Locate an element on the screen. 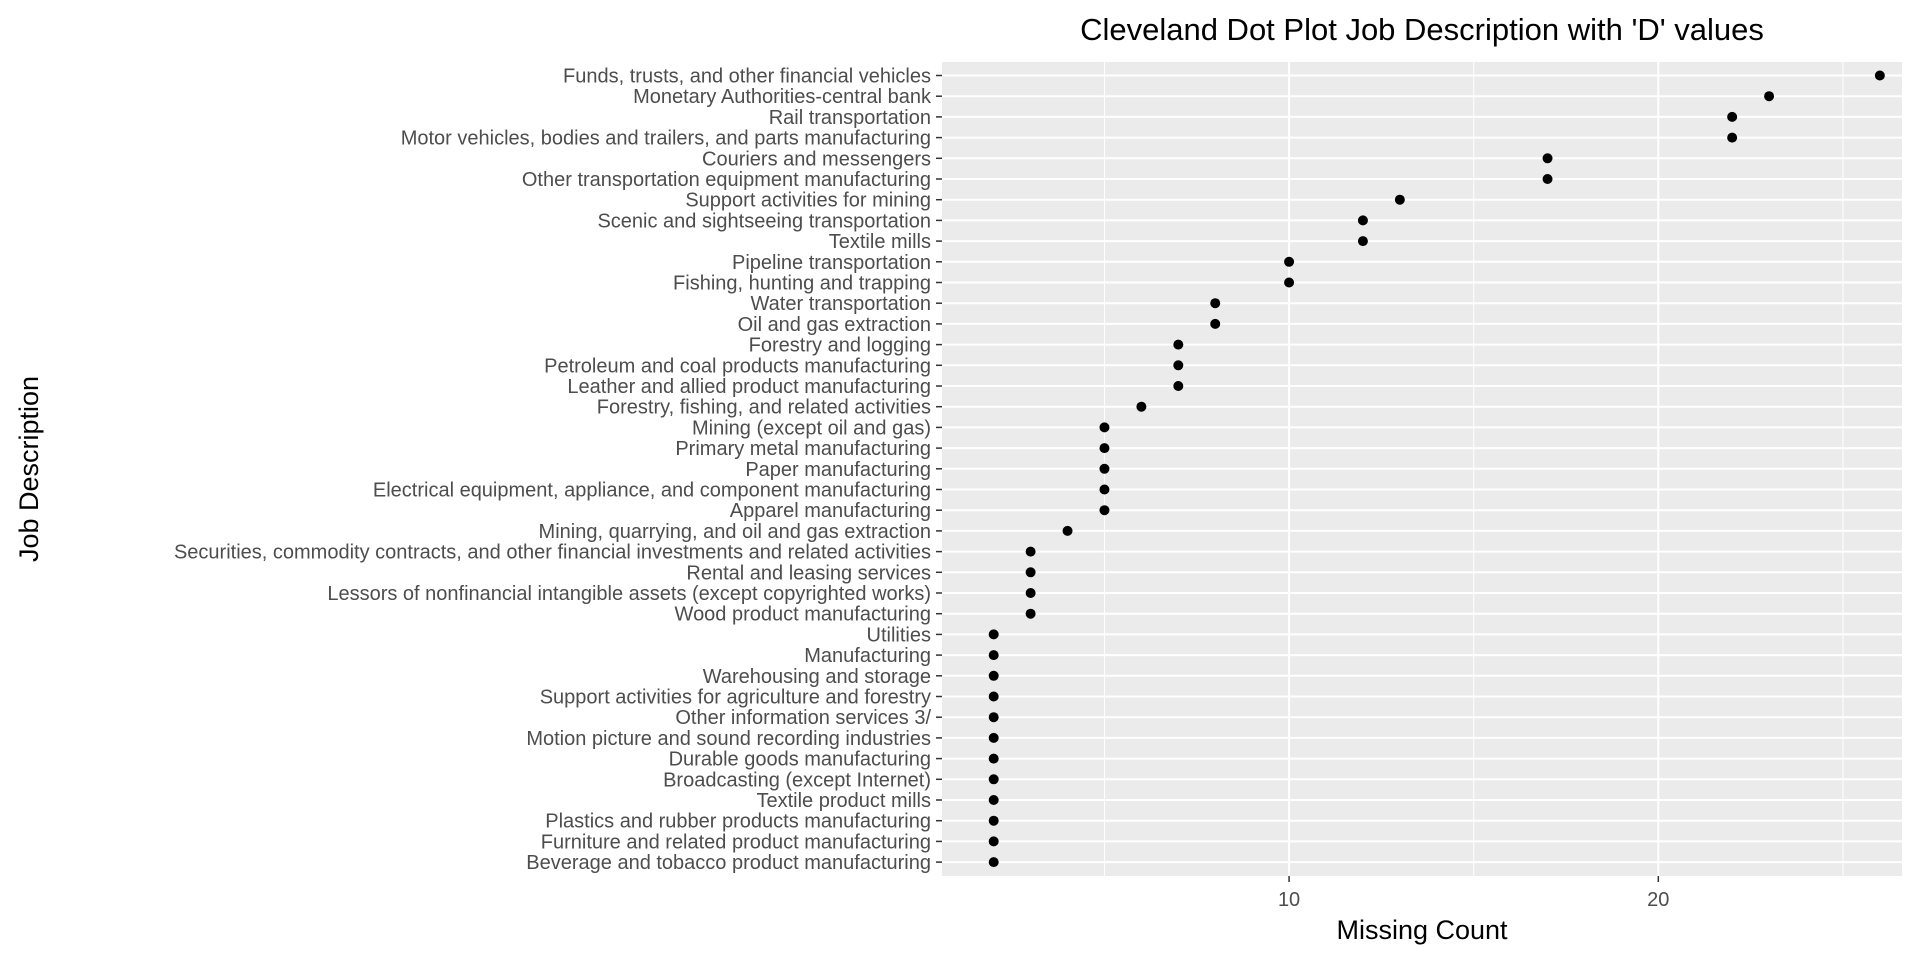 The image size is (1920, 960). y-tick-label: Water transportation is located at coordinates (841, 304).